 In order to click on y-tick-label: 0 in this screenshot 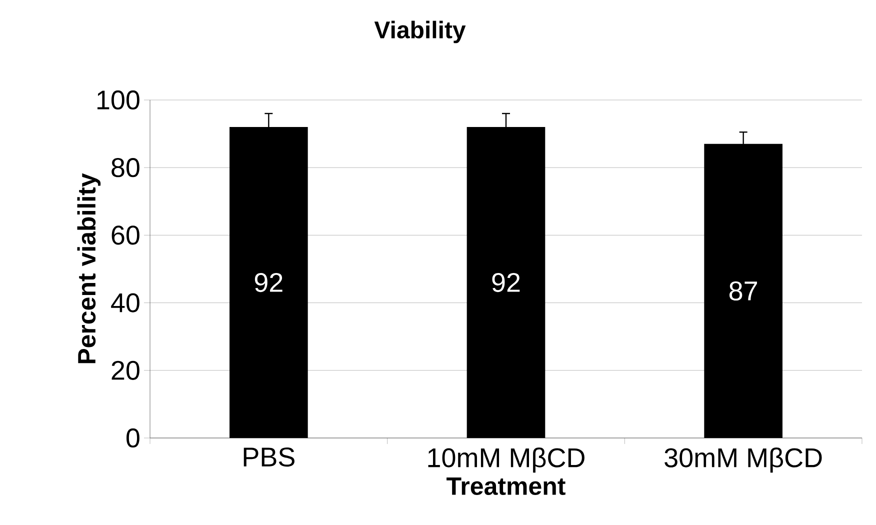, I will do `click(133, 438)`.